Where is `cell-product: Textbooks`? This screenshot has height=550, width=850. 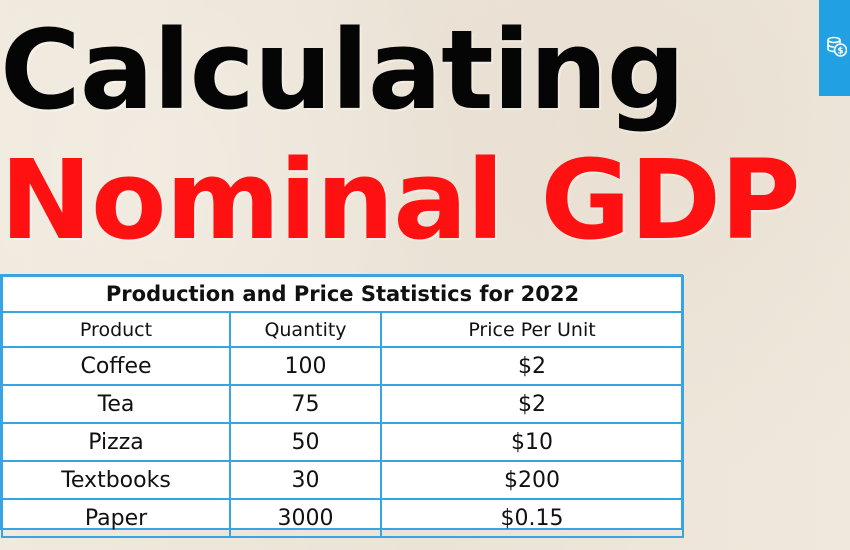
cell-product: Textbooks is located at coordinates (116, 480).